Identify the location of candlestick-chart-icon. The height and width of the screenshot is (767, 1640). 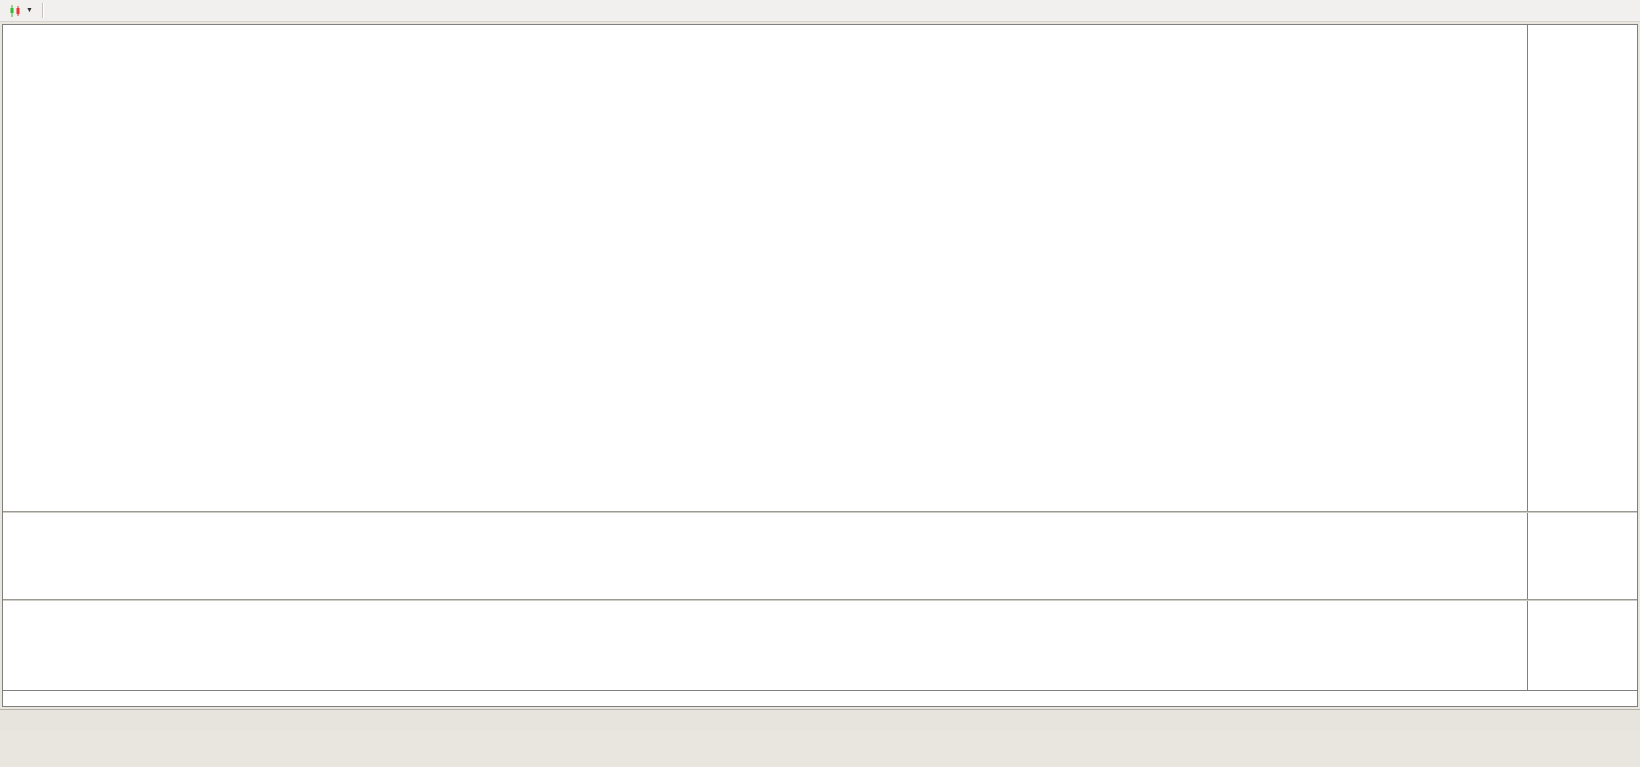
(15, 10).